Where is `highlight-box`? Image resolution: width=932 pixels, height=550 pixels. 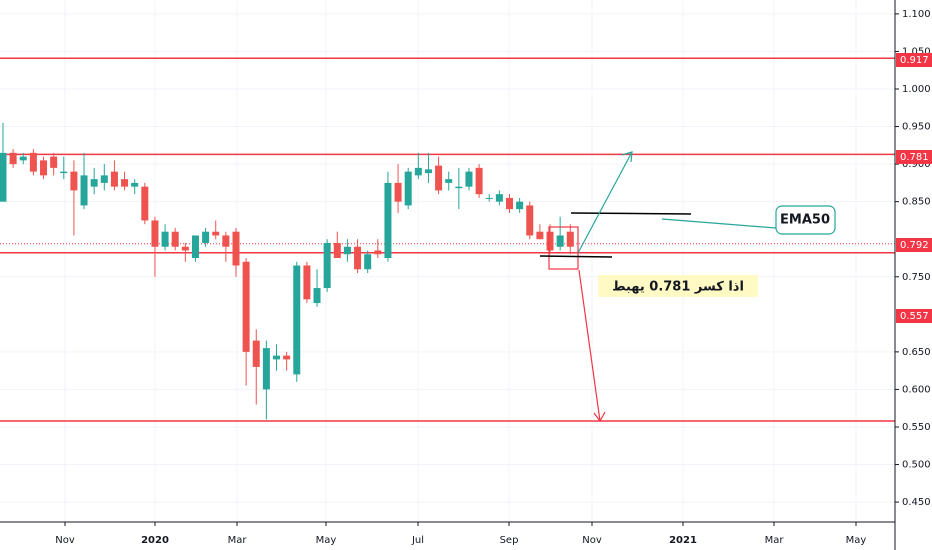 highlight-box is located at coordinates (563, 248).